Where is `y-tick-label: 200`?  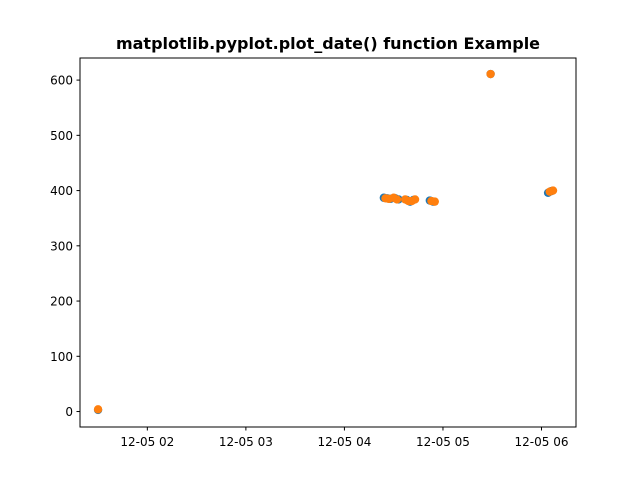
y-tick-label: 200 is located at coordinates (61, 302).